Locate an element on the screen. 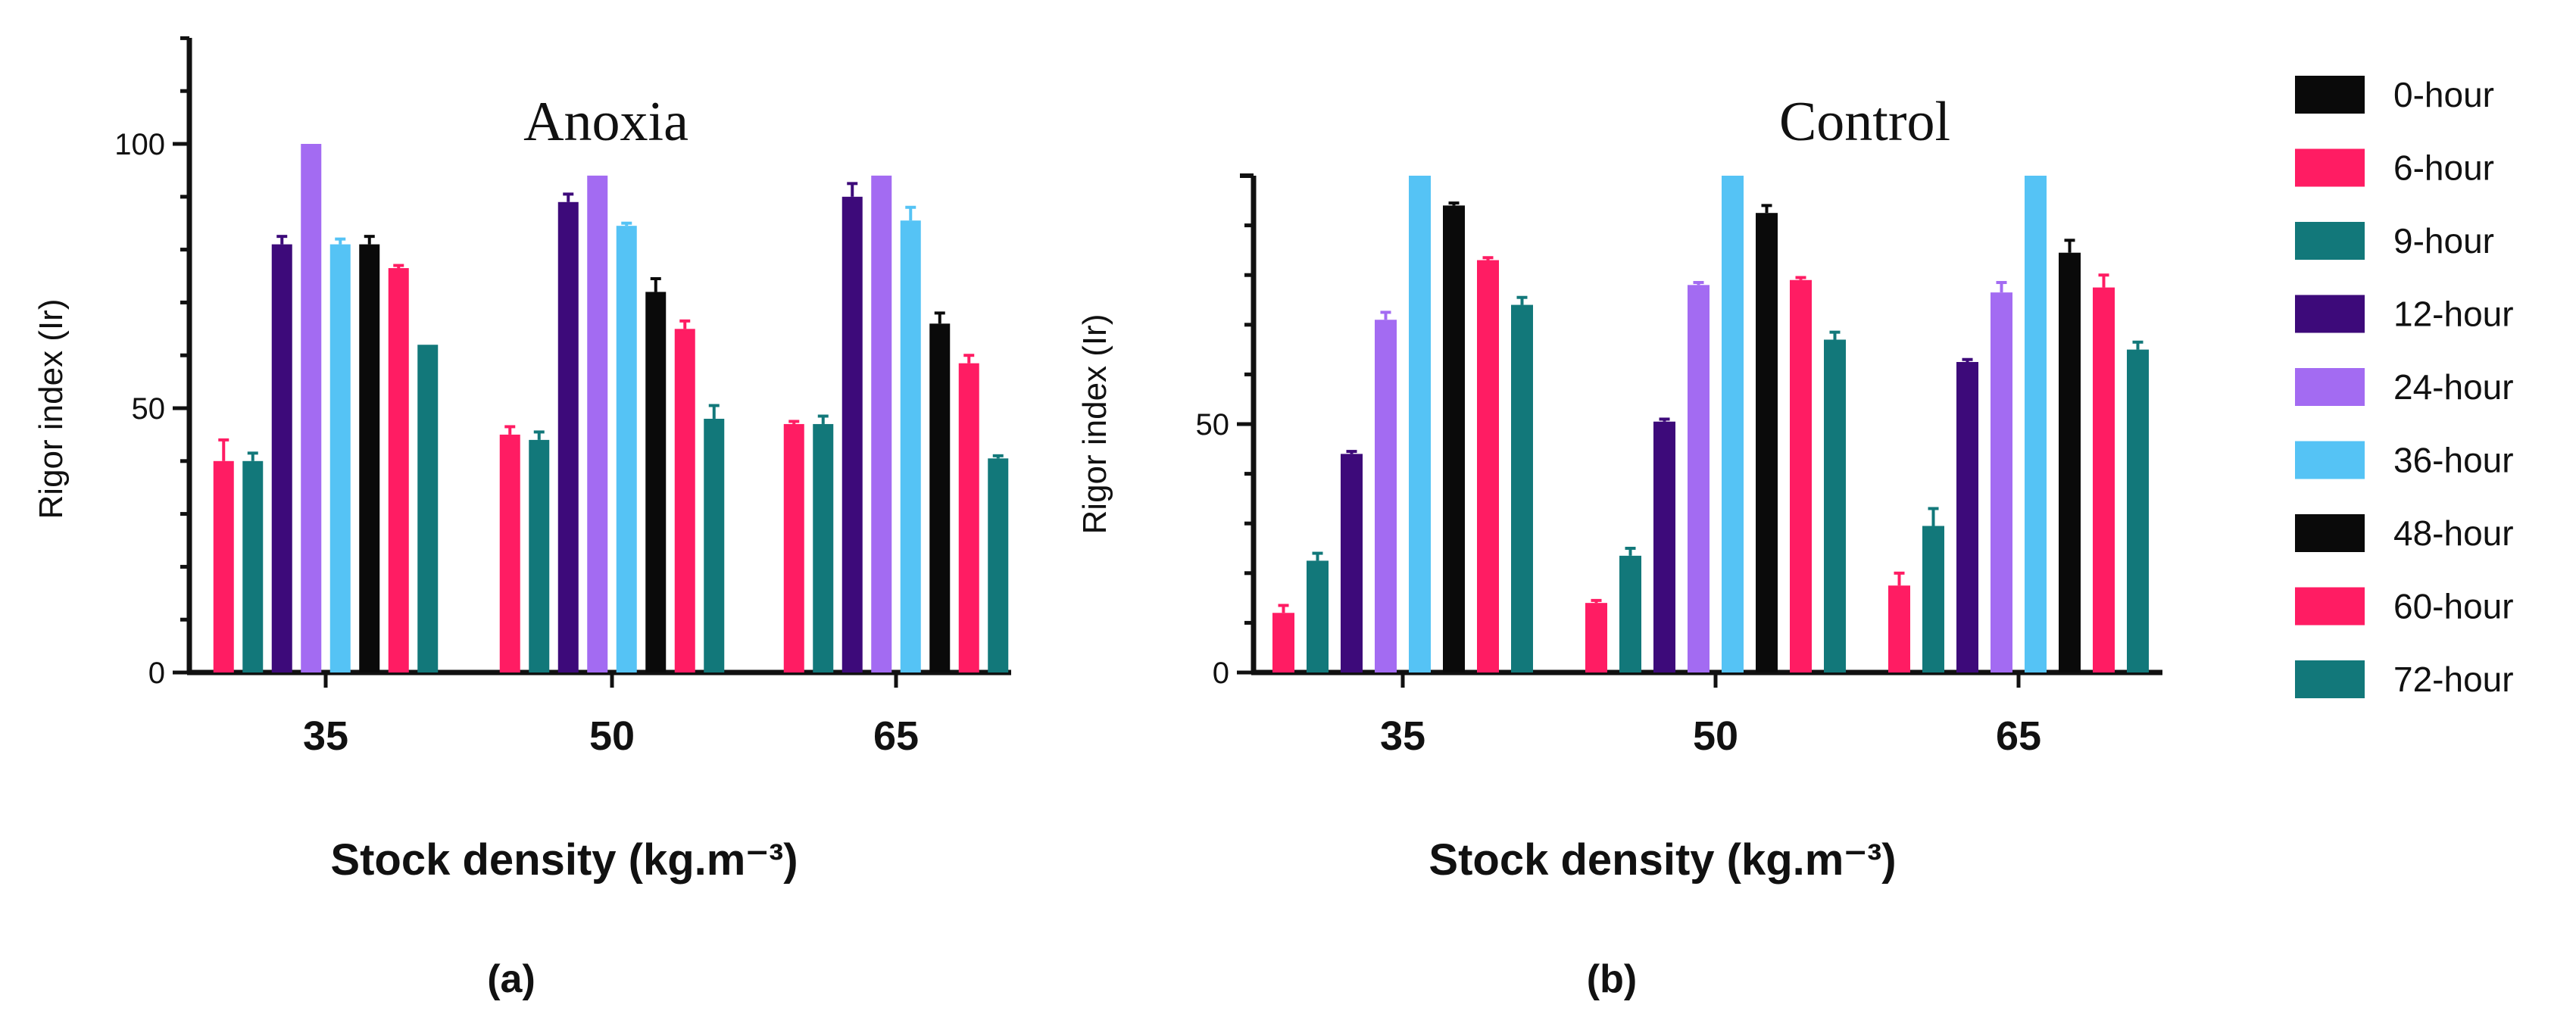 This screenshot has width=2576, height=1036. legend-swatch-12-hour is located at coordinates (2330, 314).